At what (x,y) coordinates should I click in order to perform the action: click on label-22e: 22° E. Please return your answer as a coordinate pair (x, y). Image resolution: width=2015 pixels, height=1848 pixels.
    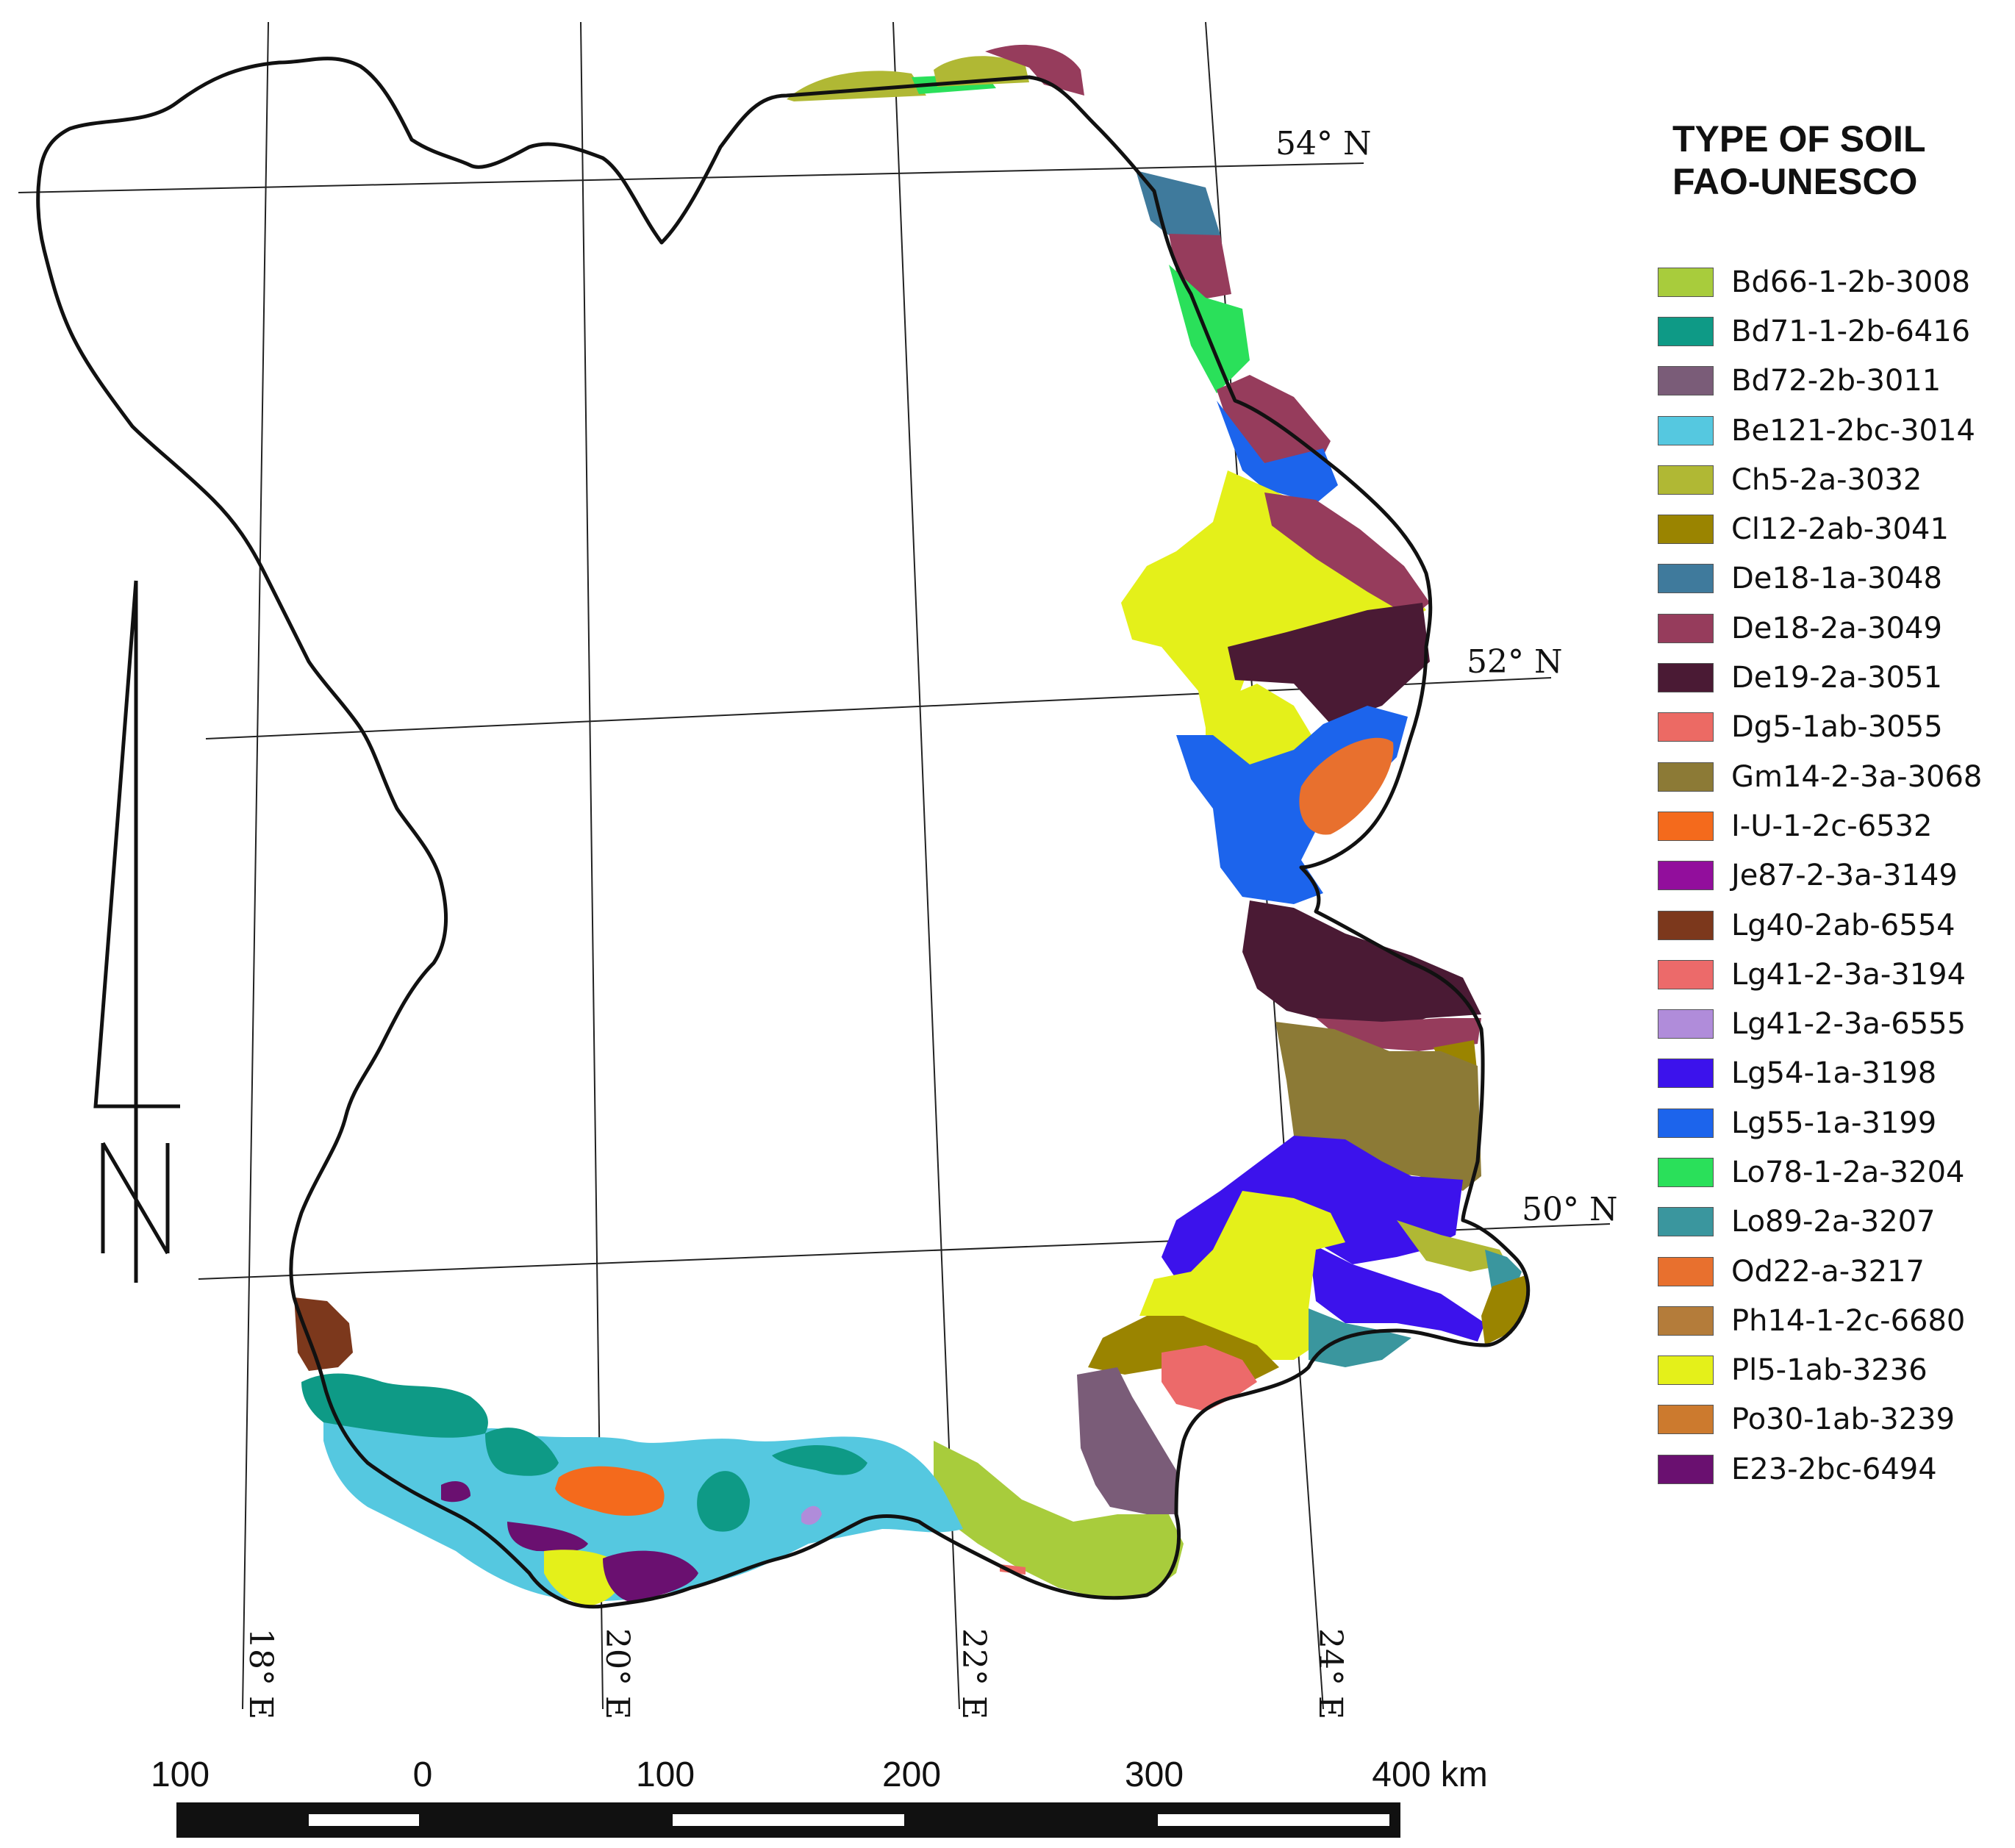
    Looking at the image, I should click on (973, 1674).